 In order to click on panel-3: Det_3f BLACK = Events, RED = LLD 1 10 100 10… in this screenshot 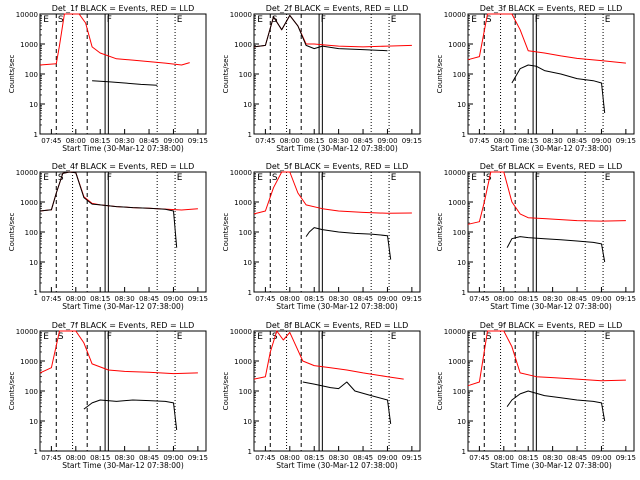, I will do `click(536, 78)`.